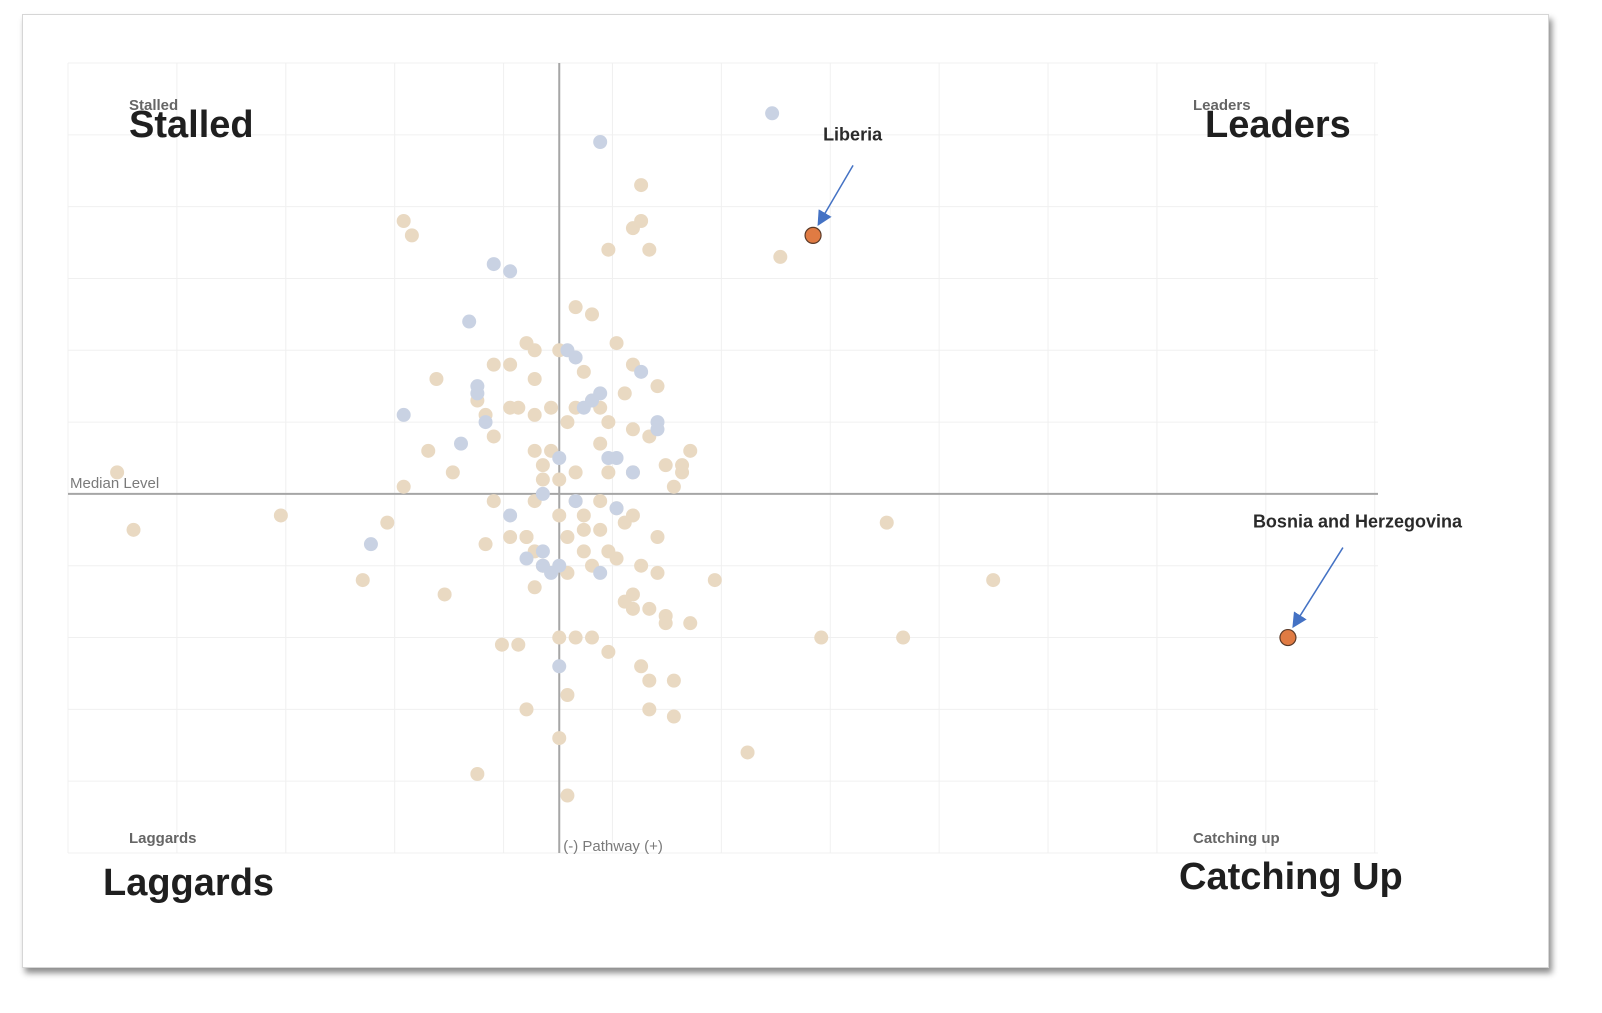 The height and width of the screenshot is (1013, 1602). I want to click on quadrant-label-laggards: Laggards, so click(188, 883).